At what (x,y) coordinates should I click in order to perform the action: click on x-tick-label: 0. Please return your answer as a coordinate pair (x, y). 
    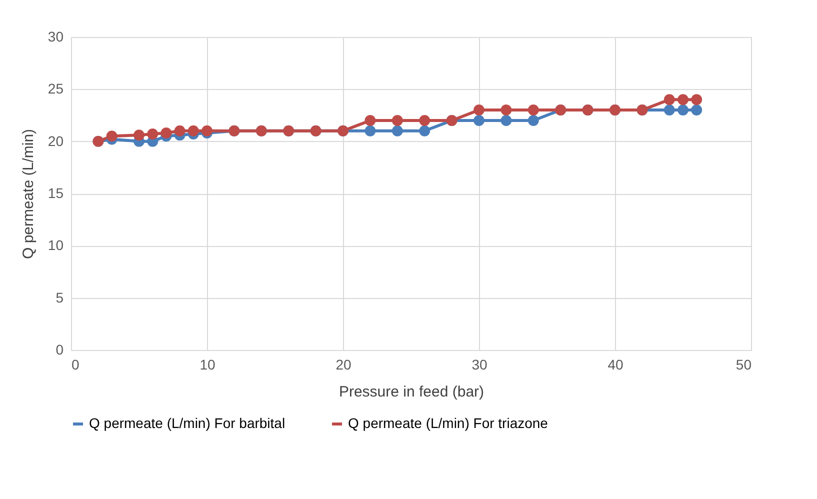
    Looking at the image, I should click on (76, 364).